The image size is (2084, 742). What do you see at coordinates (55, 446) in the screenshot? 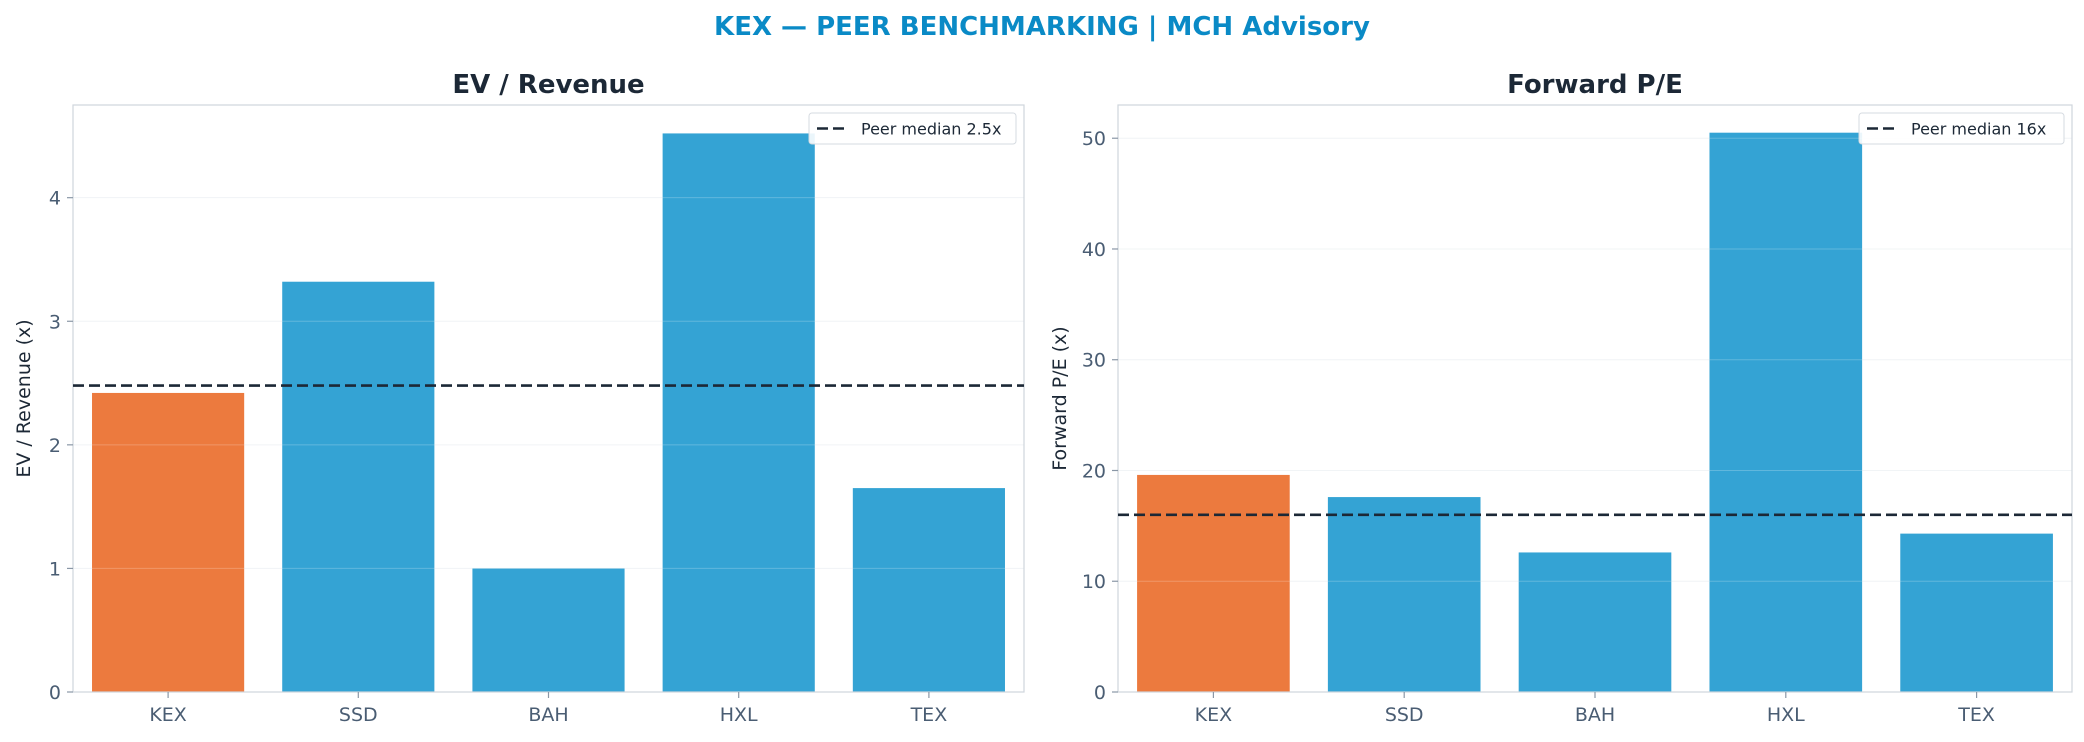
I see `y-tick-label: 2` at bounding box center [55, 446].